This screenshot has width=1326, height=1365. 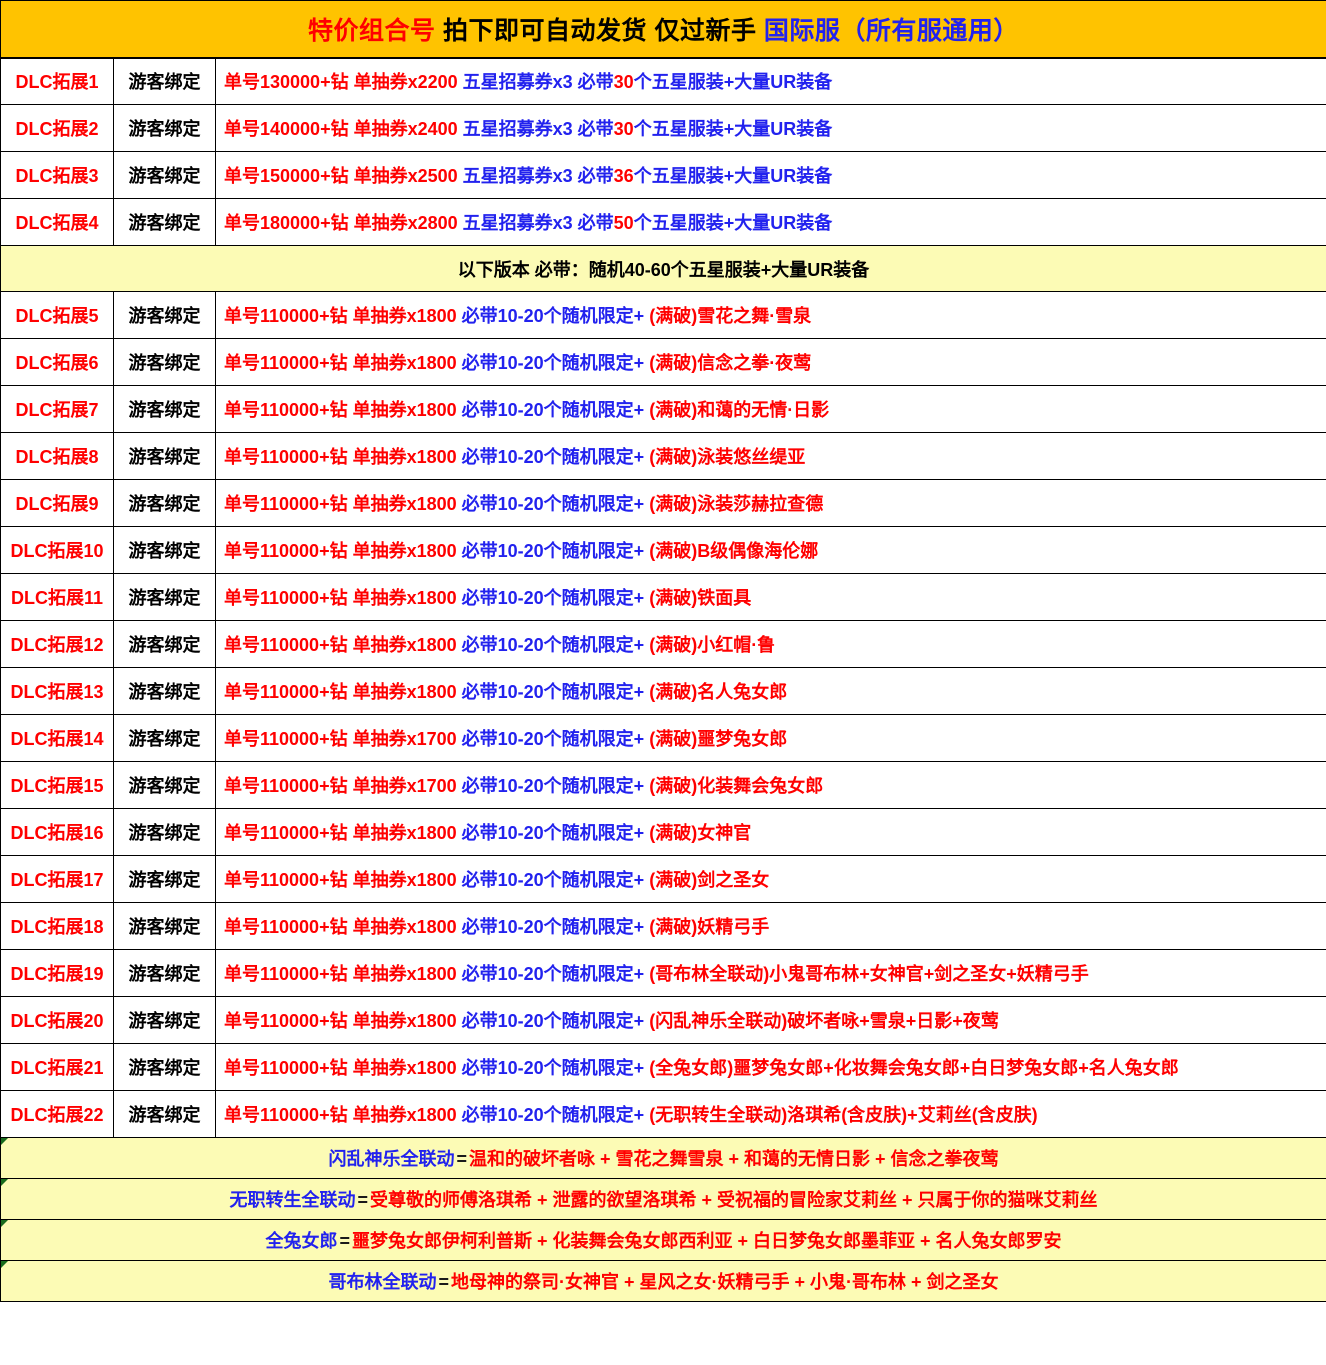 I want to click on desc-seg-red-1: 单号130000+钻 单抽券x2200, so click(x=341, y=82).